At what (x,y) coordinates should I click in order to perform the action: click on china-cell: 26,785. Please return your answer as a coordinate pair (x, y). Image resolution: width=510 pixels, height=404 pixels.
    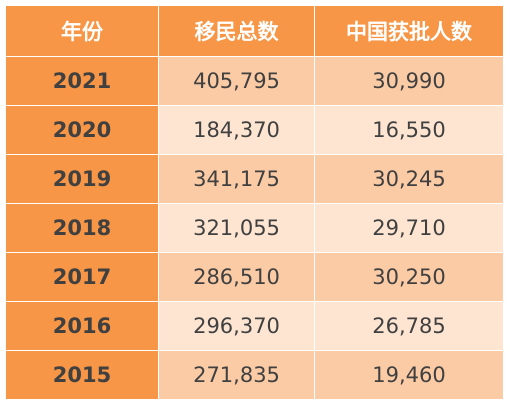
    Looking at the image, I should click on (409, 326).